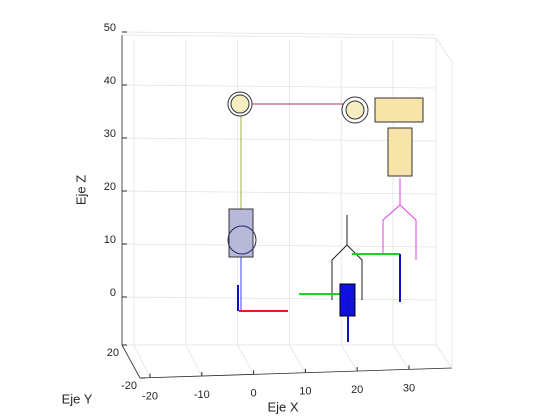 This screenshot has height=420, width=560. What do you see at coordinates (110, 187) in the screenshot?
I see `z-tick-label: 20` at bounding box center [110, 187].